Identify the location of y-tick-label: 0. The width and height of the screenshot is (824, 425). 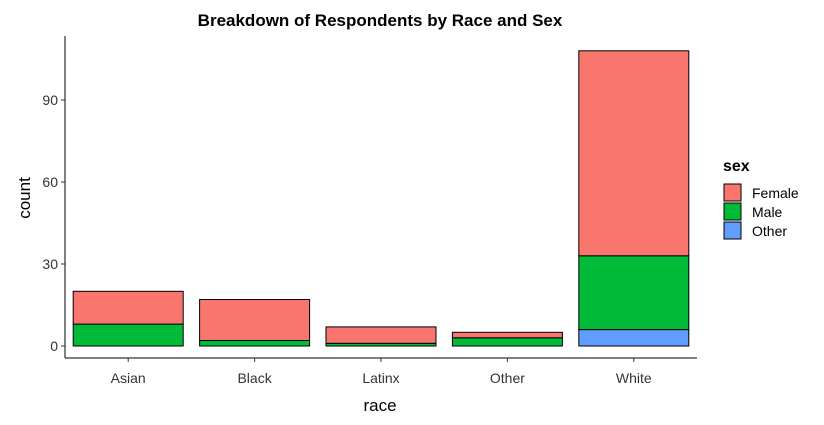
(54, 346).